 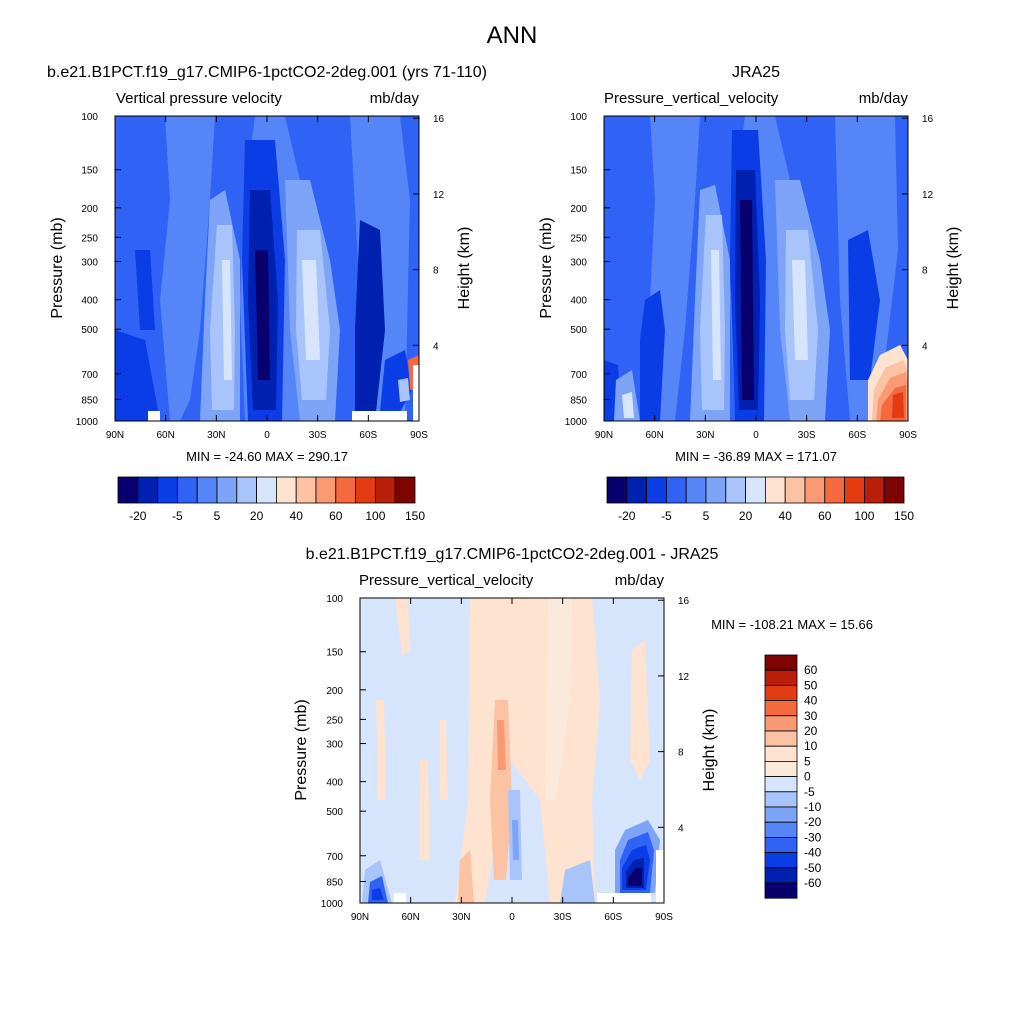 I want to click on panel-diff-ytick-label: 500, so click(x=334, y=812).